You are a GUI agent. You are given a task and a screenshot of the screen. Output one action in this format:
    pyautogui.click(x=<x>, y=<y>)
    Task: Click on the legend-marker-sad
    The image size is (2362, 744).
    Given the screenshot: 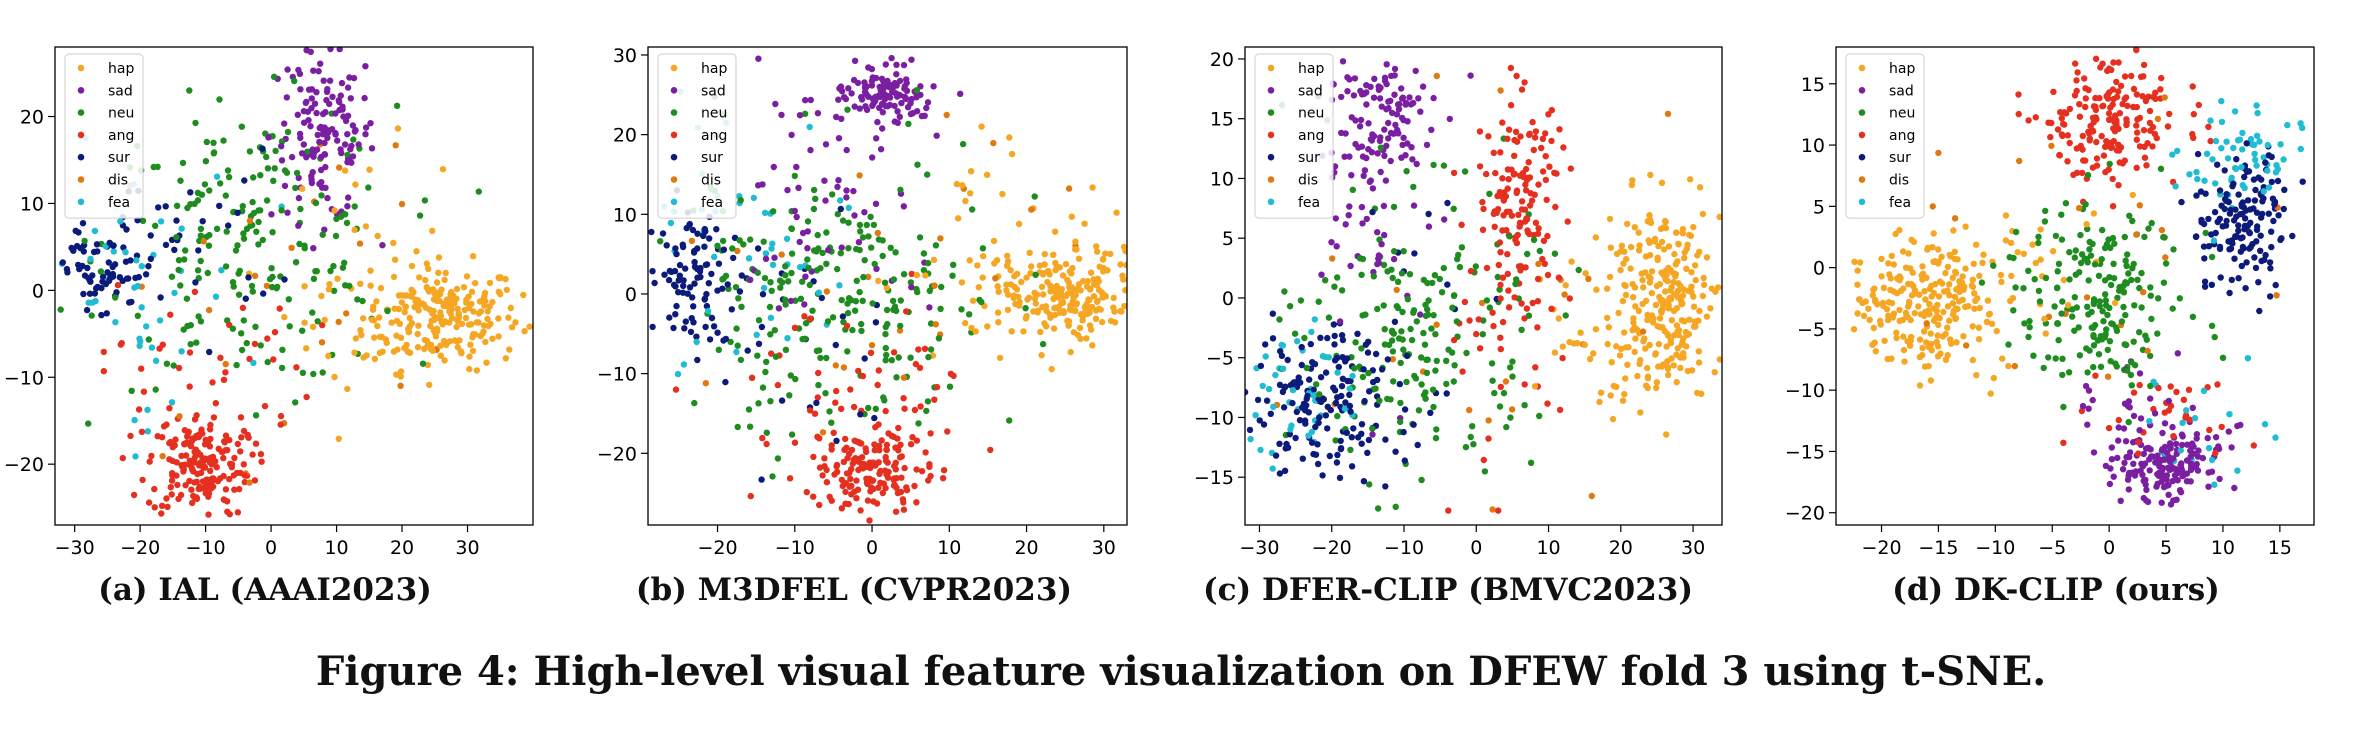 What is the action you would take?
    pyautogui.click(x=1862, y=90)
    